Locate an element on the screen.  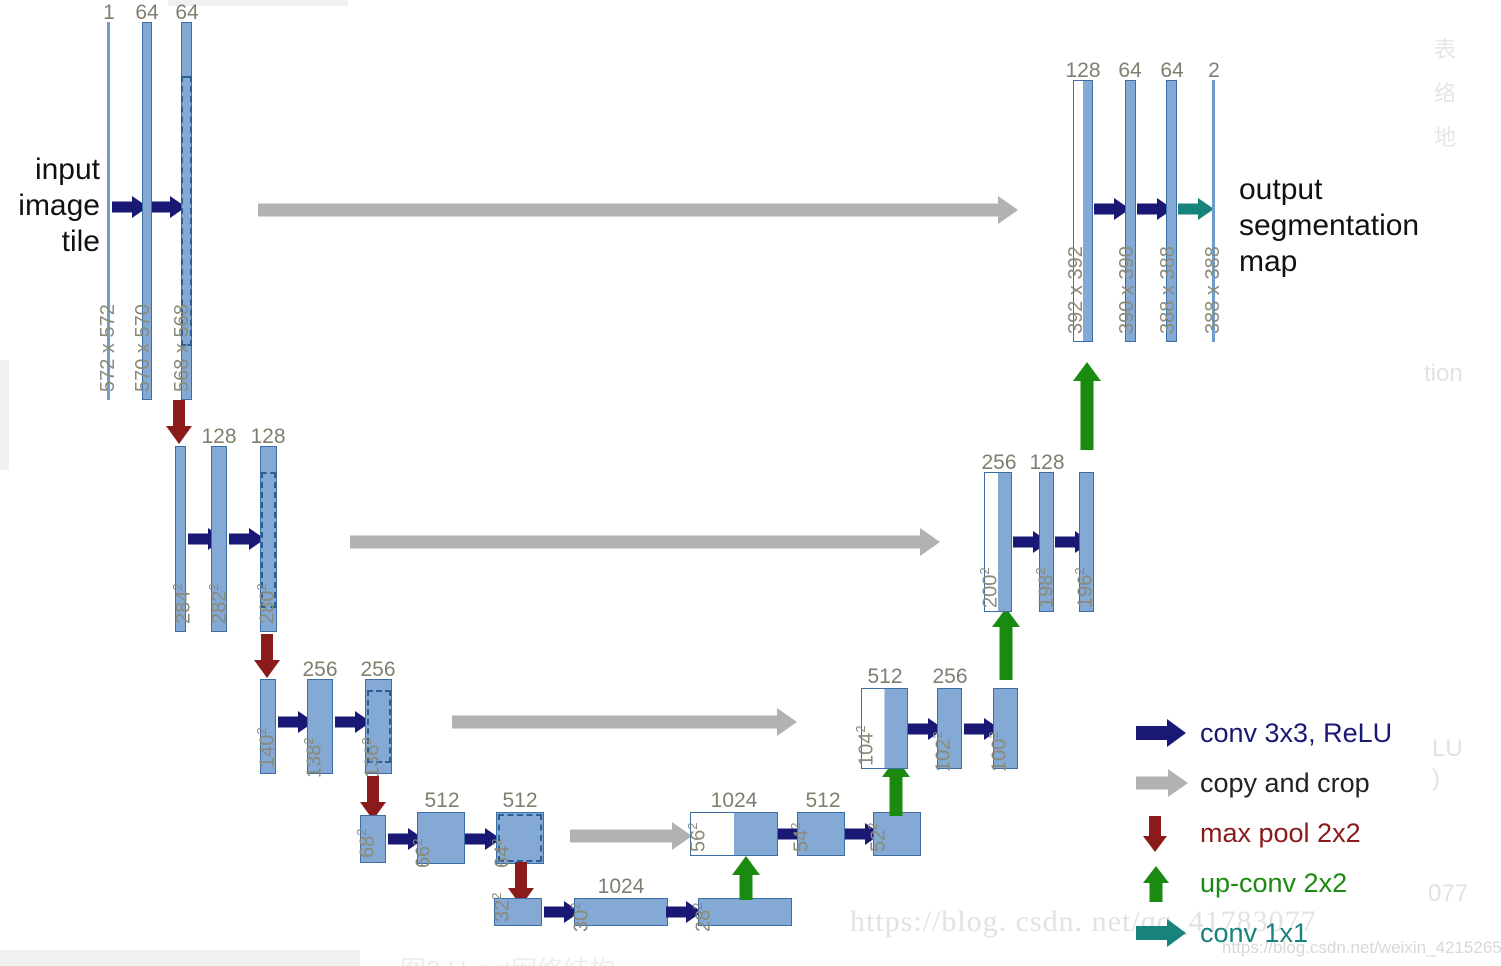
layer-bar-enc4-a is located at coordinates (441, 838).